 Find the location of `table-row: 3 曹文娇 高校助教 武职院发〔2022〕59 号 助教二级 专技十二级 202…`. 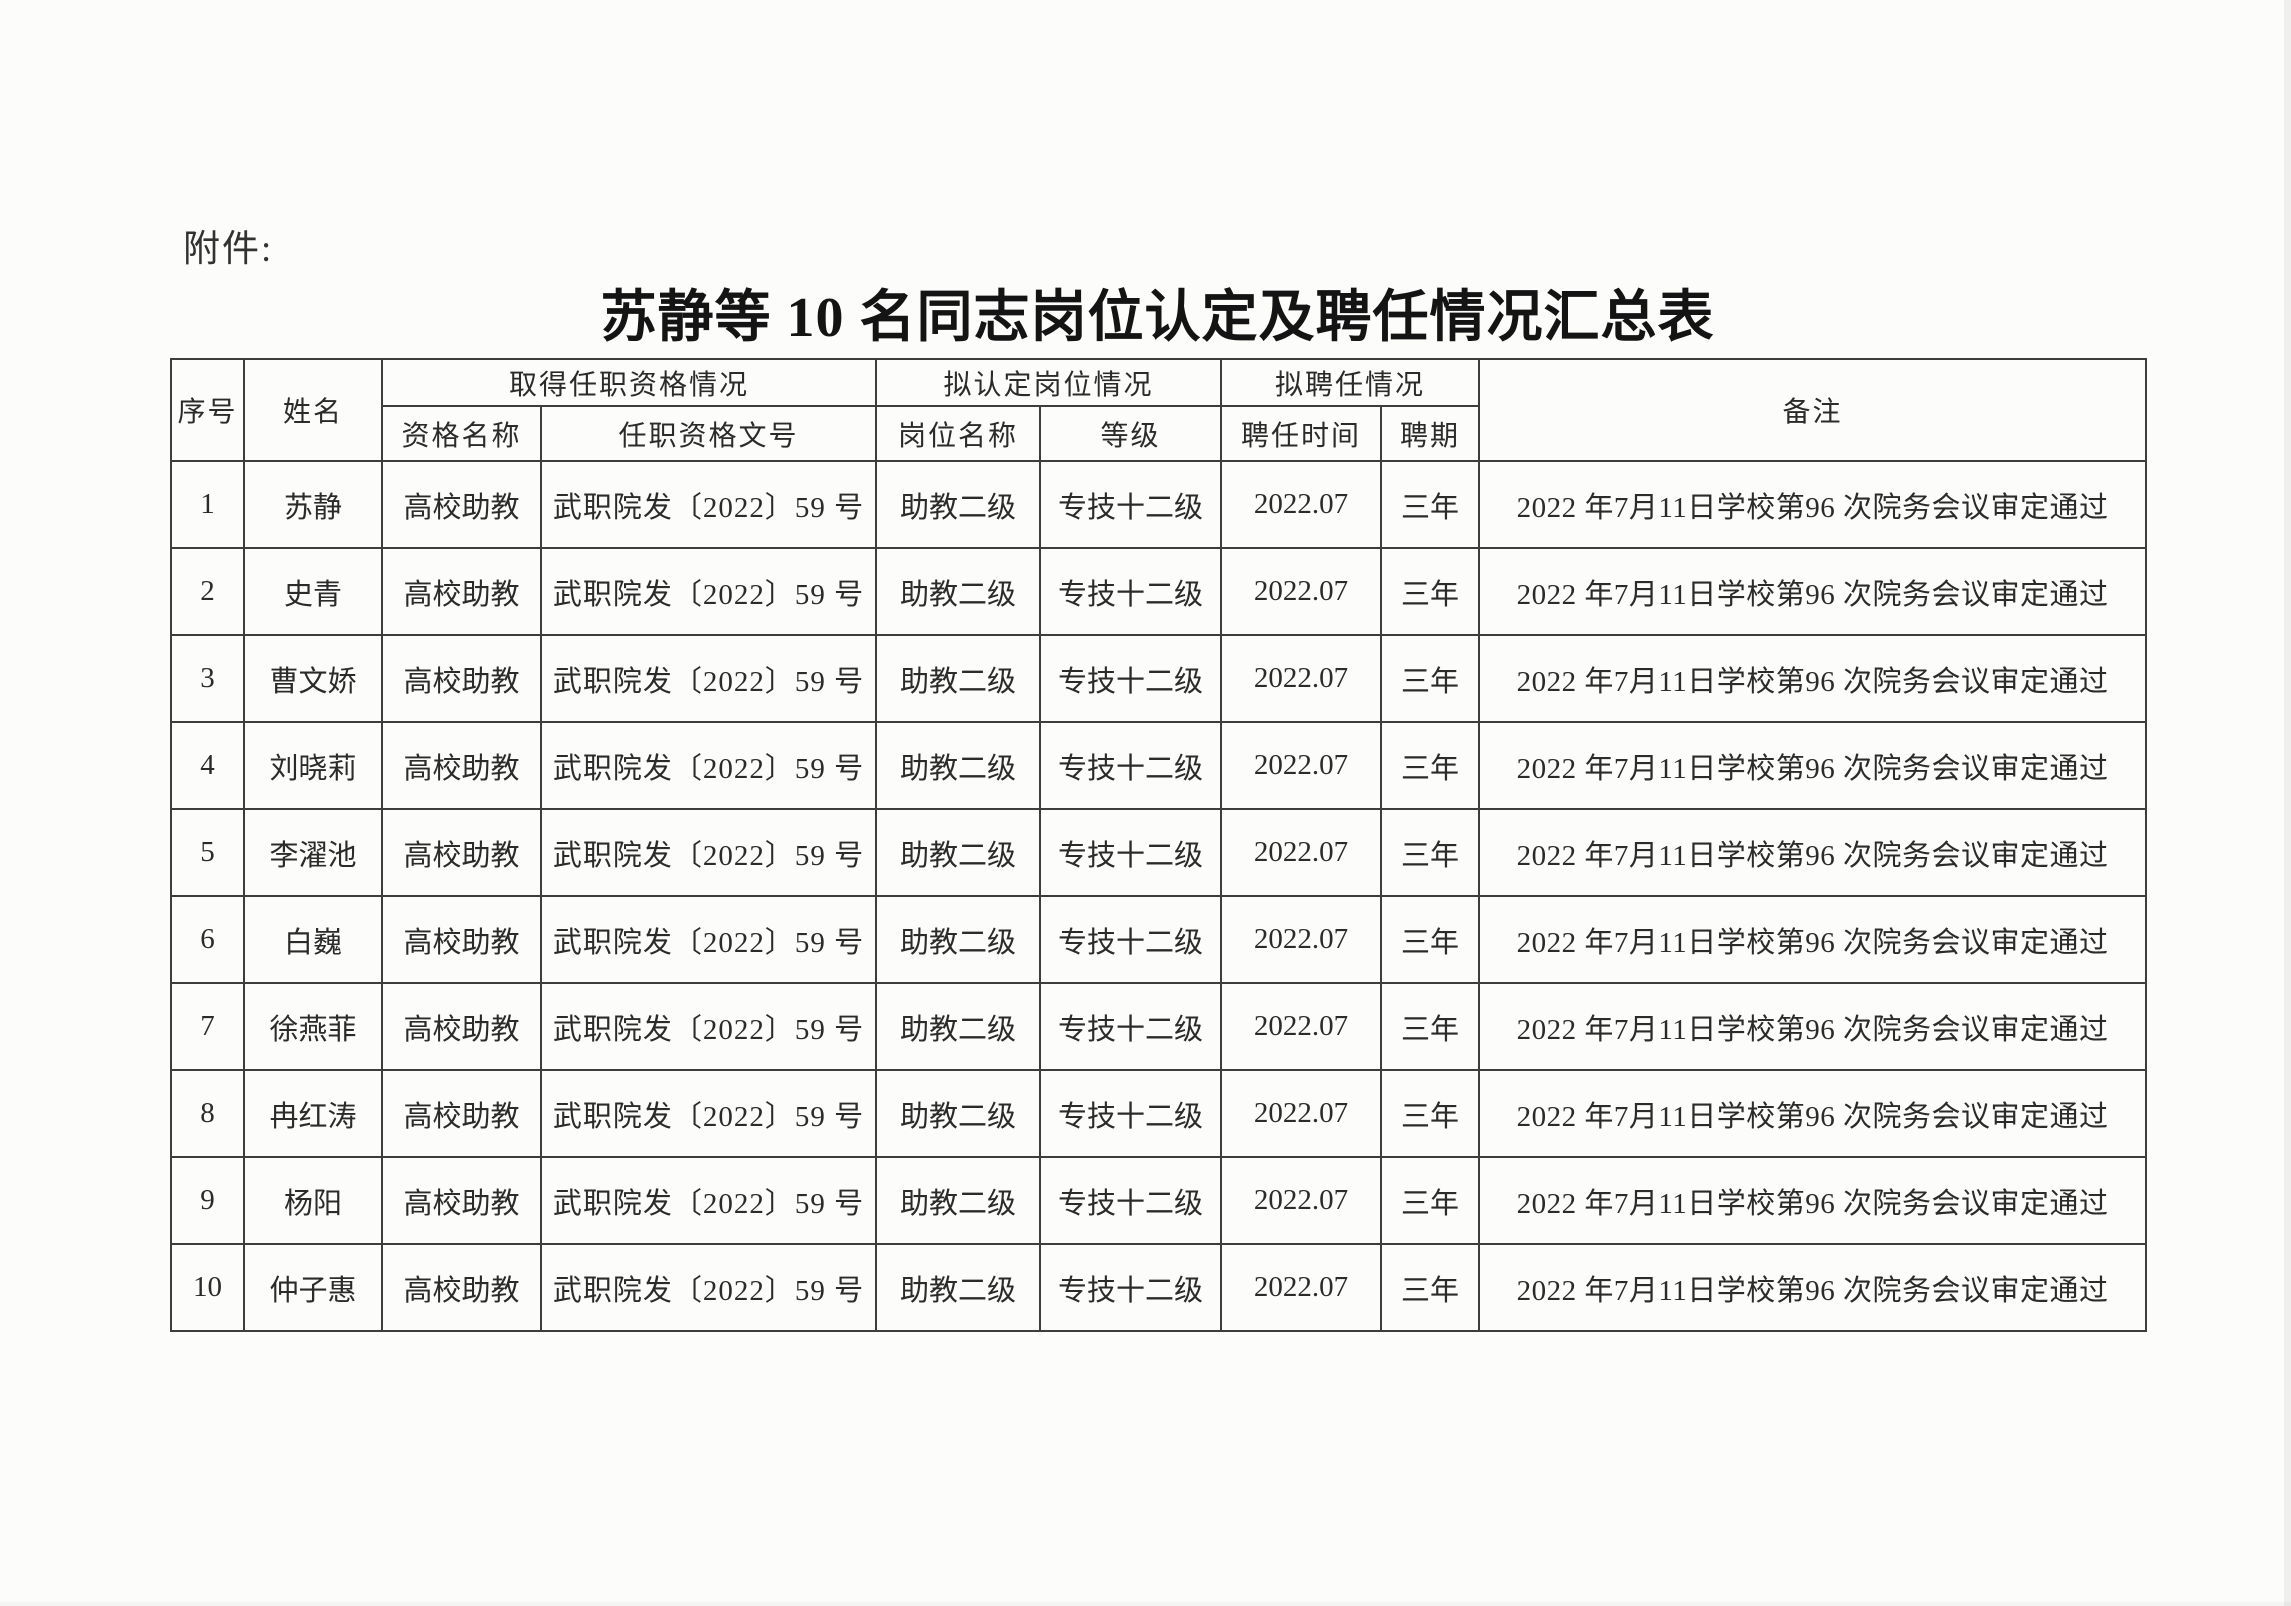

table-row: 3 曹文娇 高校助教 武职院发〔2022〕59 号 助教二级 专技十二级 202… is located at coordinates (1159, 678).